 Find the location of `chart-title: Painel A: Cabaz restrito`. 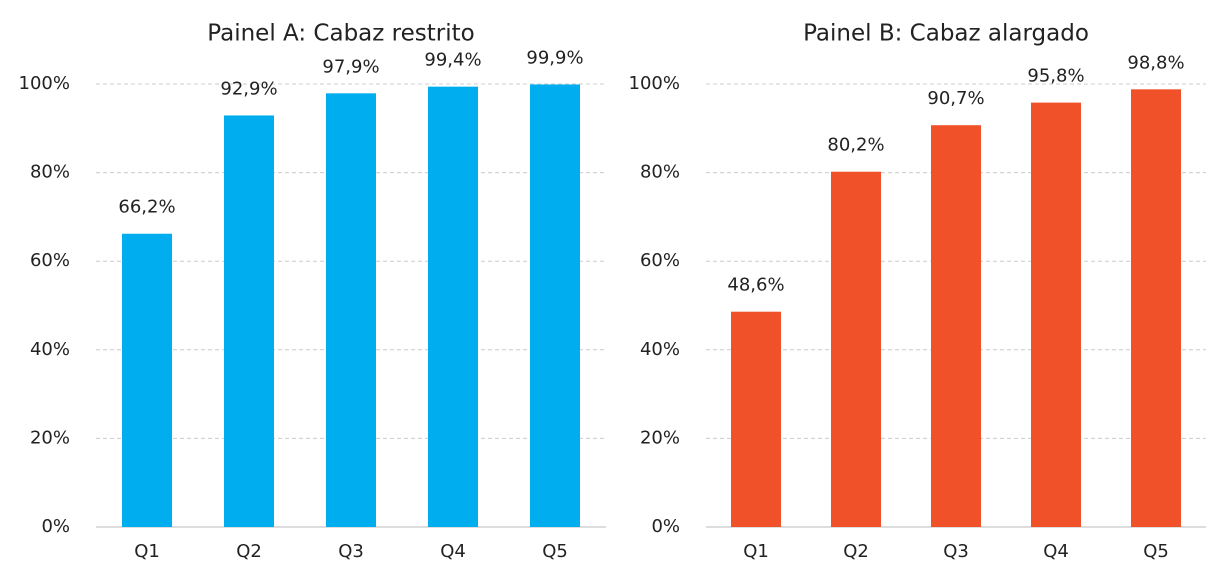

chart-title: Painel A: Cabaz restrito is located at coordinates (340, 34).